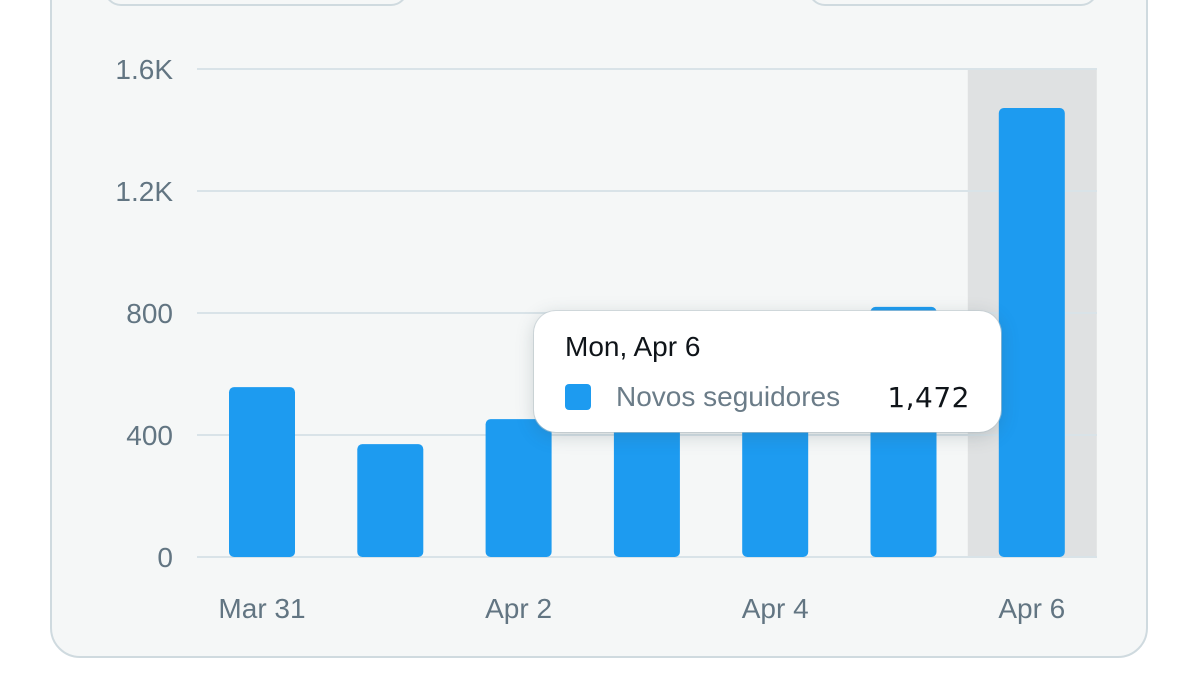  Describe the element at coordinates (261, 608) in the screenshot. I see `x-tick-label: Mar 31` at that location.